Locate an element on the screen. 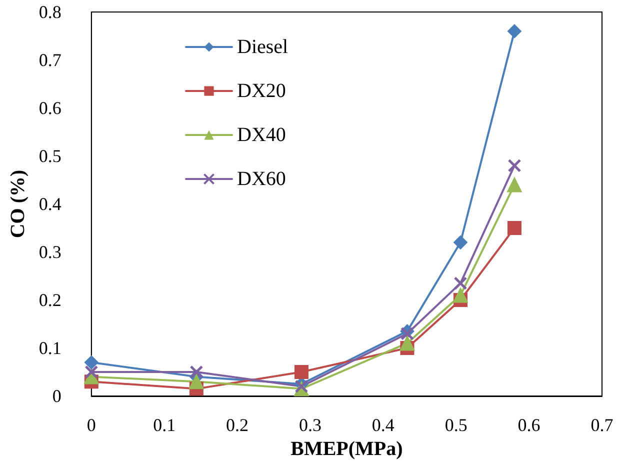  x-tick-label: 0.7 is located at coordinates (602, 425).